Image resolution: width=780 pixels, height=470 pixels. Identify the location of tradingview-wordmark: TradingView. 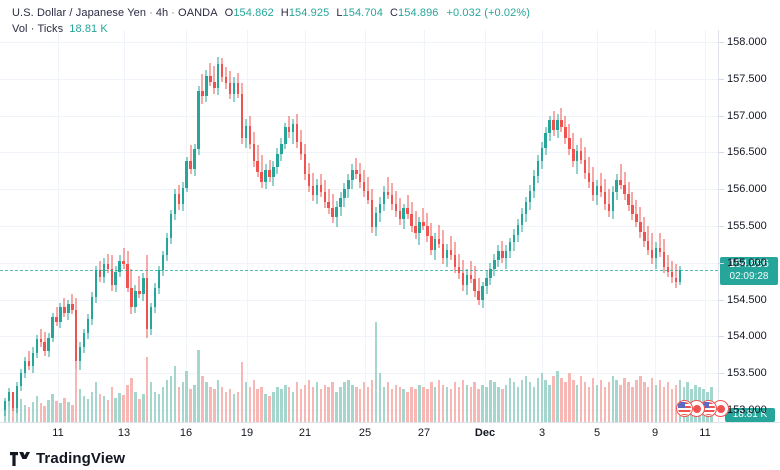
(81, 458).